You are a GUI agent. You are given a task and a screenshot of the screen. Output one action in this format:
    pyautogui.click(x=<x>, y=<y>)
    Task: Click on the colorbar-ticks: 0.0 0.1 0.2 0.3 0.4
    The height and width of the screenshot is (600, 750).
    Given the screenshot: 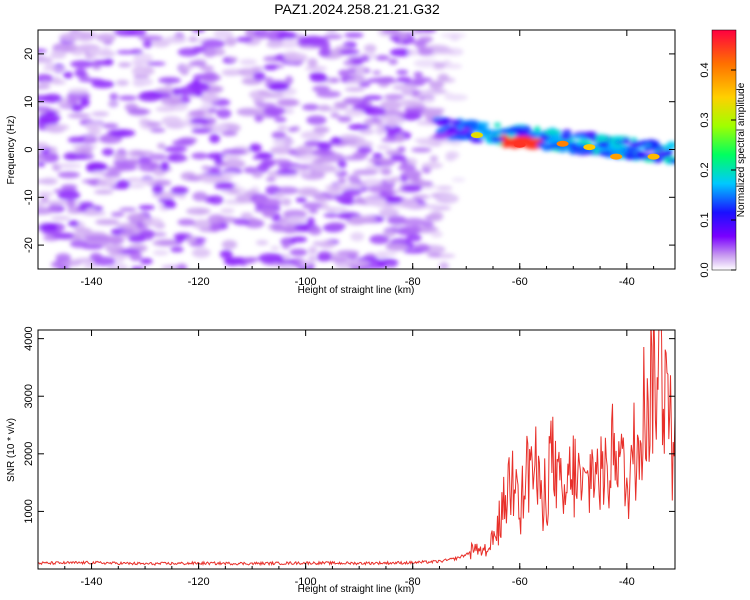 What is the action you would take?
    pyautogui.click(x=717, y=170)
    